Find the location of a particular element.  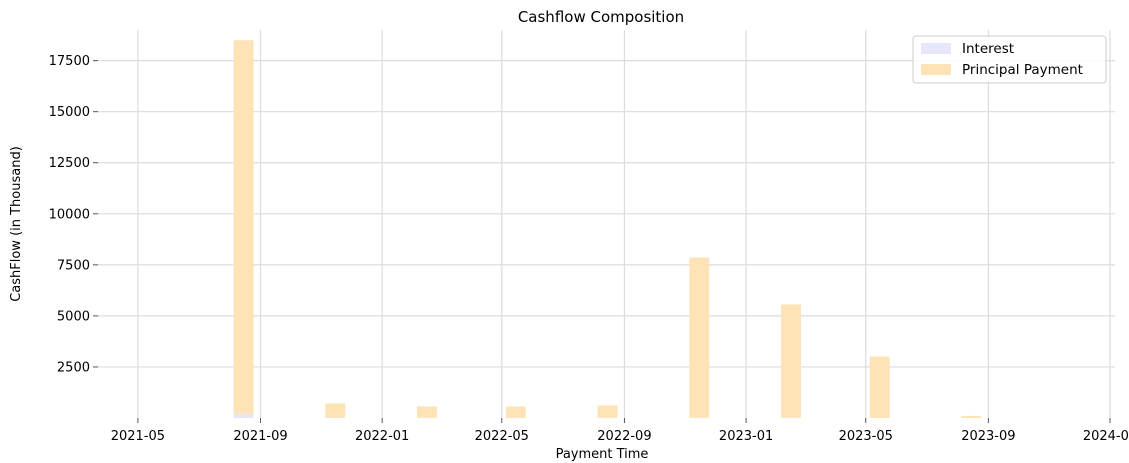

legend: Interest Principal Payment is located at coordinates (1009, 59).